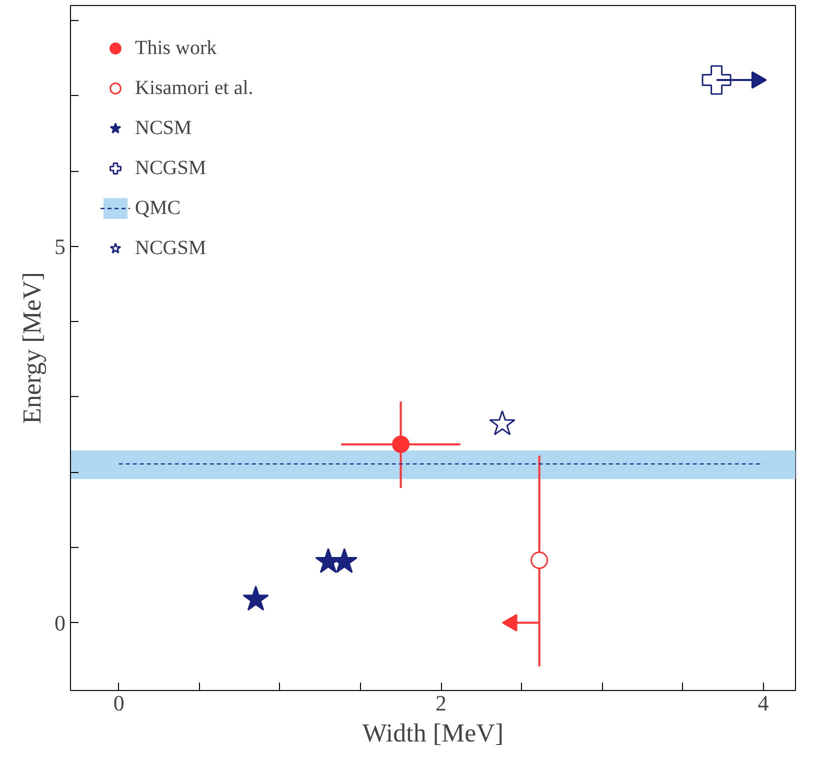 This screenshot has height=768, width=813. What do you see at coordinates (118, 703) in the screenshot?
I see `x-tick-label: 0` at bounding box center [118, 703].